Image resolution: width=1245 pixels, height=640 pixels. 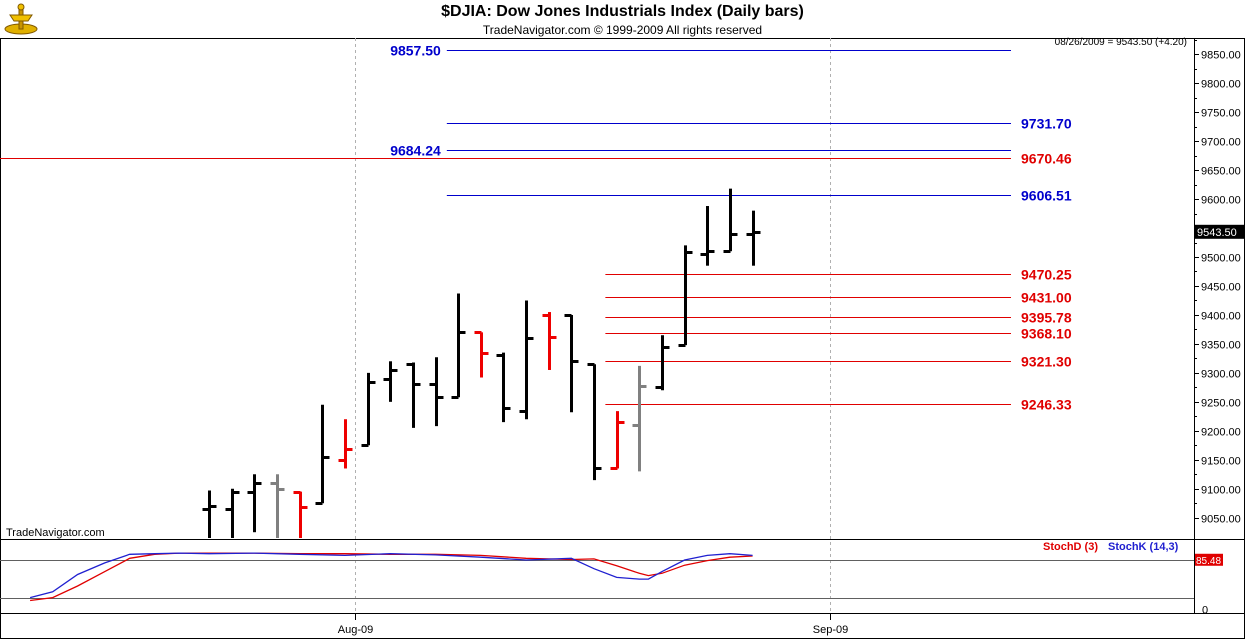 I want to click on price-tick-label: 9400.00, so click(x=1221, y=317).